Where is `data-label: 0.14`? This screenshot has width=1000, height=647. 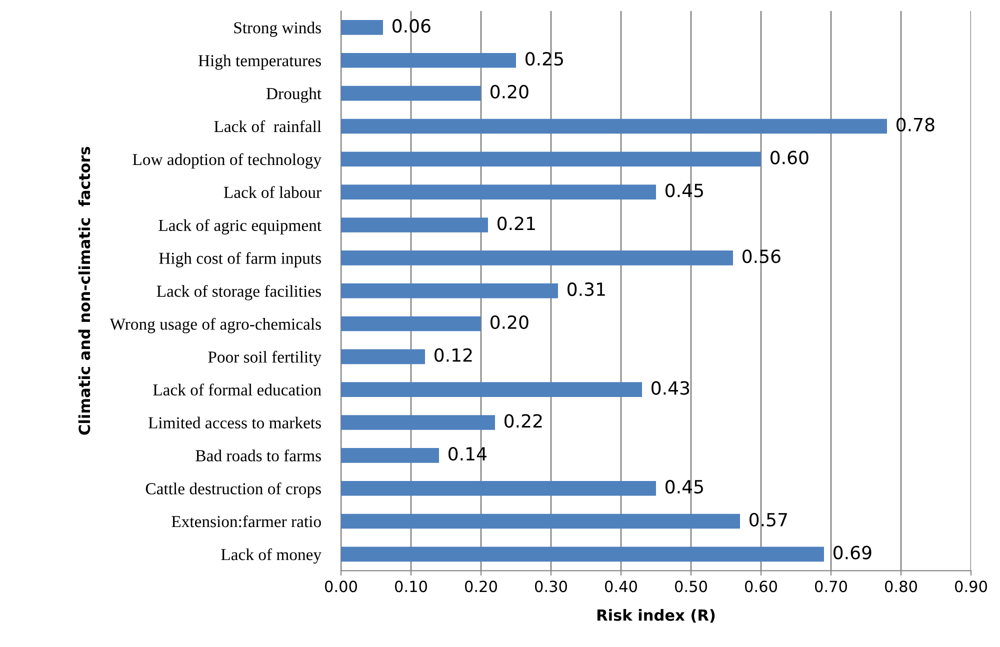
data-label: 0.14 is located at coordinates (467, 454).